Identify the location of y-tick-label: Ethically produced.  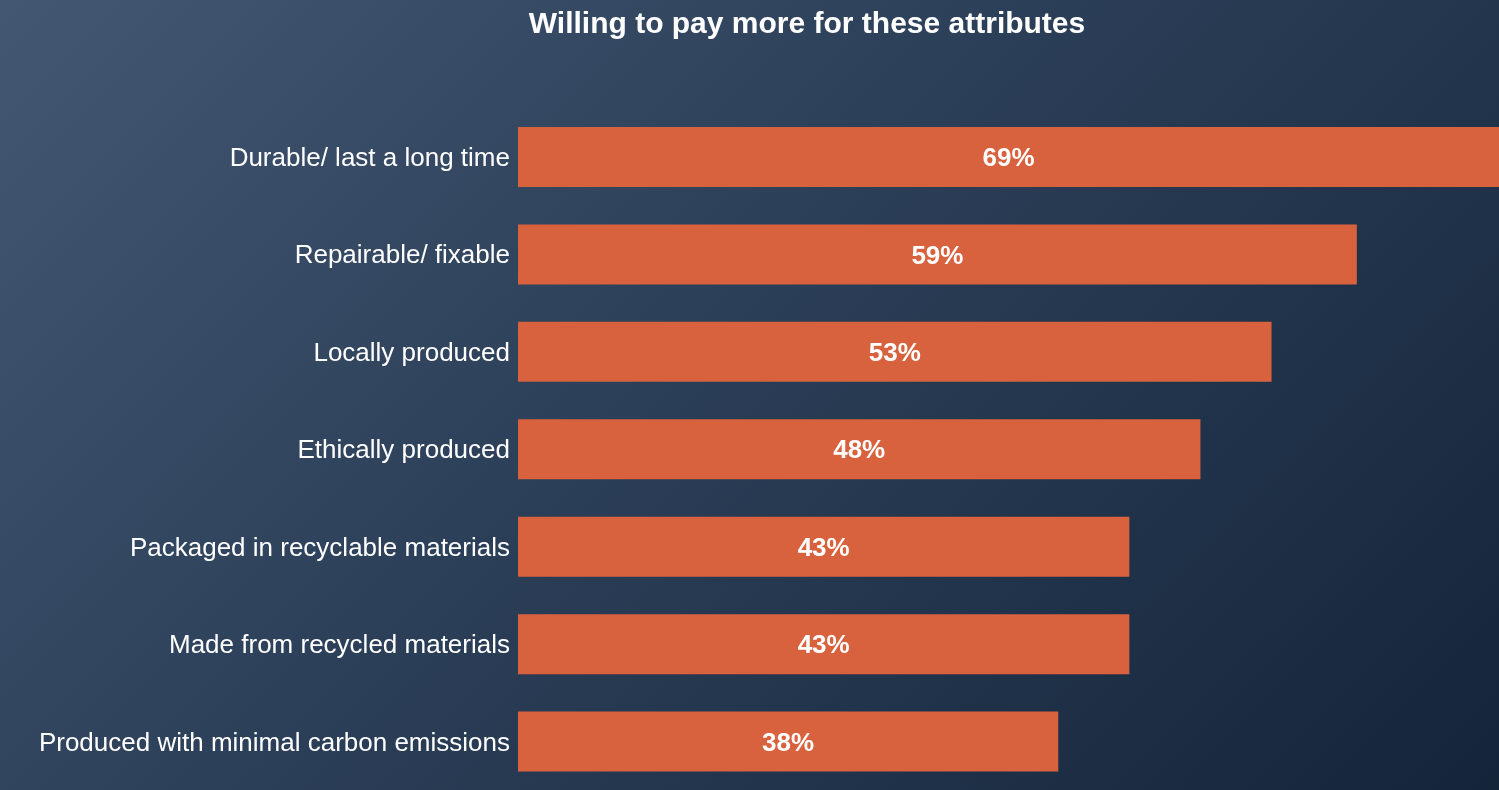
(403, 449).